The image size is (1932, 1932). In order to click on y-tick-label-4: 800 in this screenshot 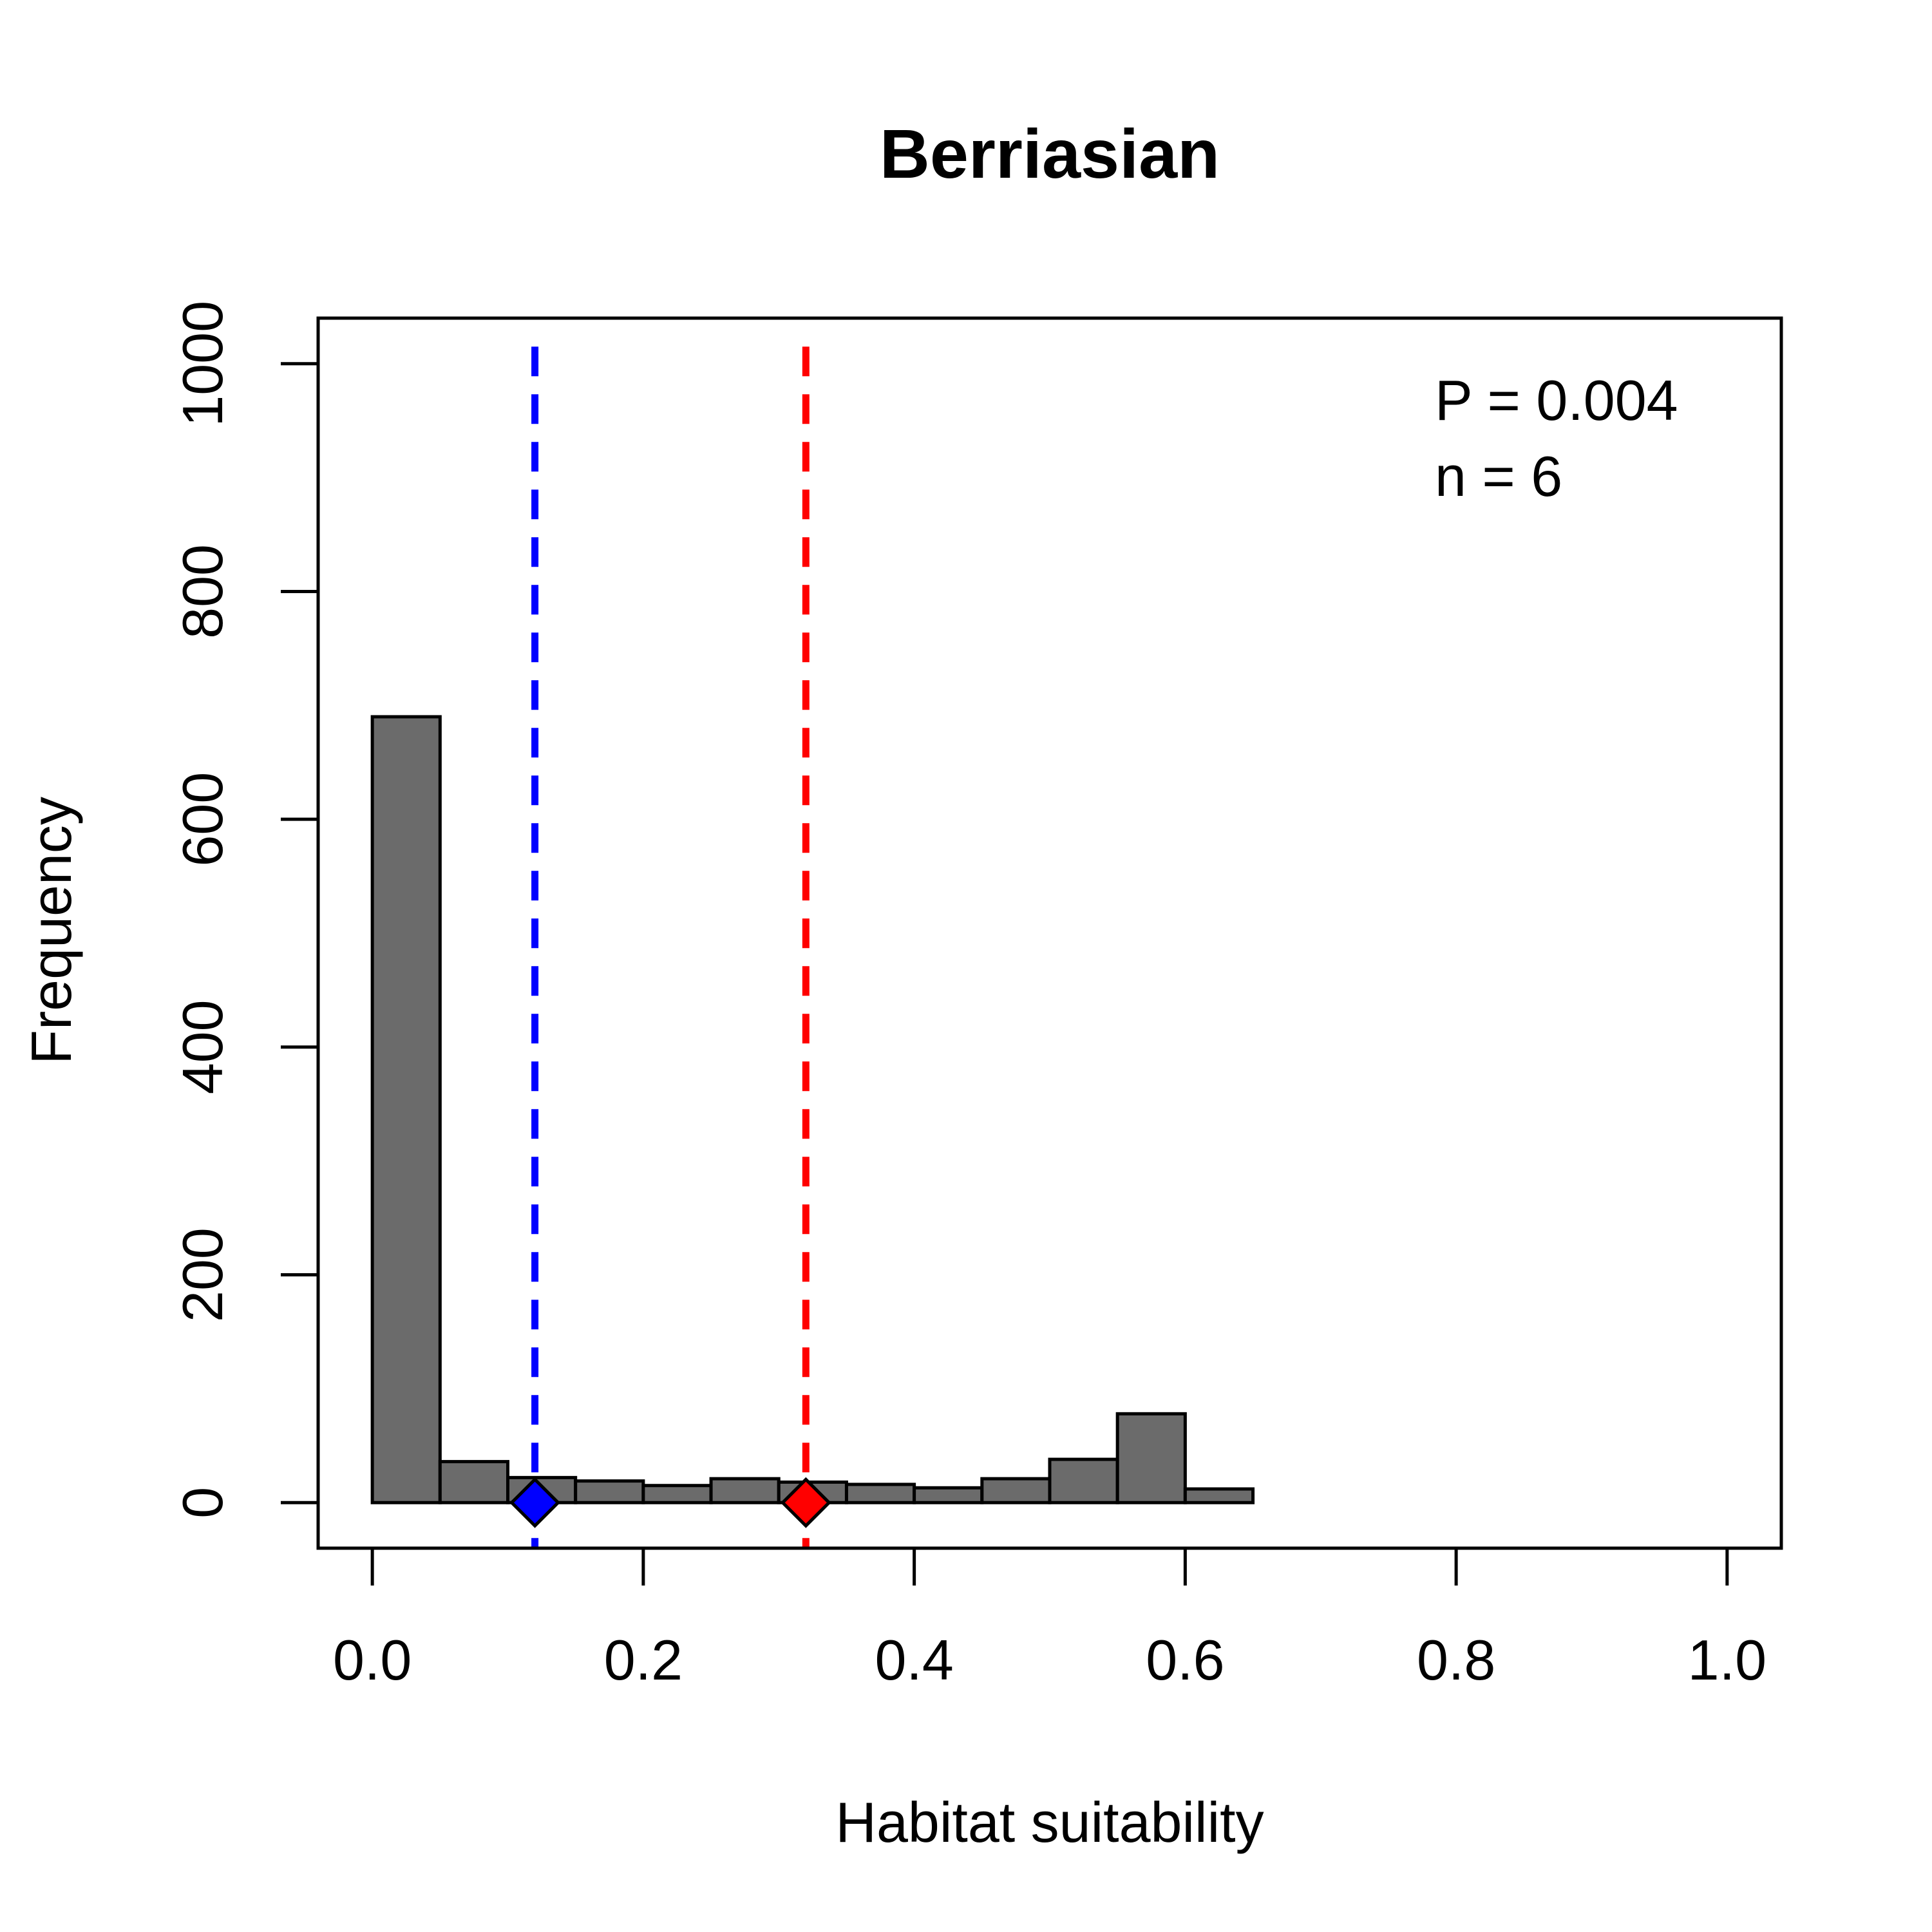, I will do `click(202, 591)`.